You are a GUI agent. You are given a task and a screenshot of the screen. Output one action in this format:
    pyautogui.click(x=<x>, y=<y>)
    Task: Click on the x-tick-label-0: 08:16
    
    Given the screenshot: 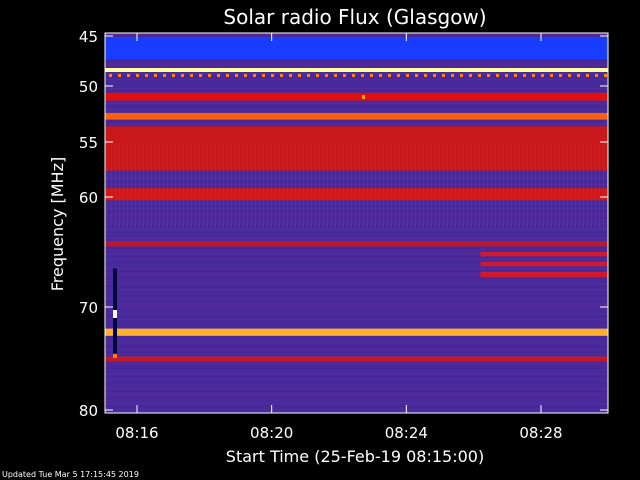 What is the action you would take?
    pyautogui.click(x=136, y=433)
    